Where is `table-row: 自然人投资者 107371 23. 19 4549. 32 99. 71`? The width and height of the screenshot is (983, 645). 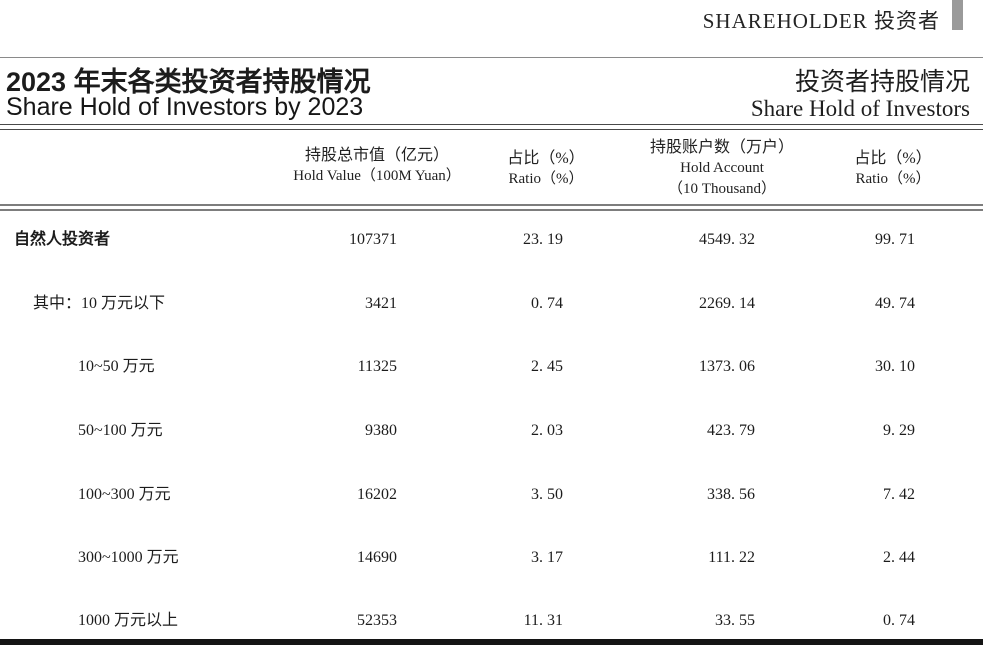
table-row: 自然人投资者 107371 23. 19 4549. 32 99. 71 is located at coordinates (491, 240).